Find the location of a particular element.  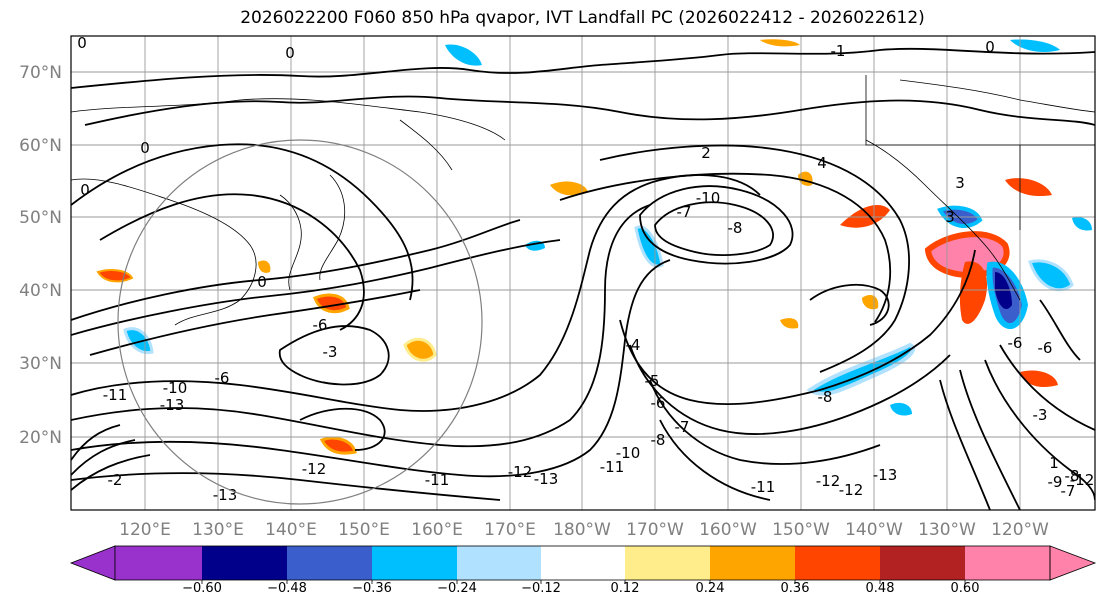

colorbar-tick-label: 0.12 is located at coordinates (625, 588).